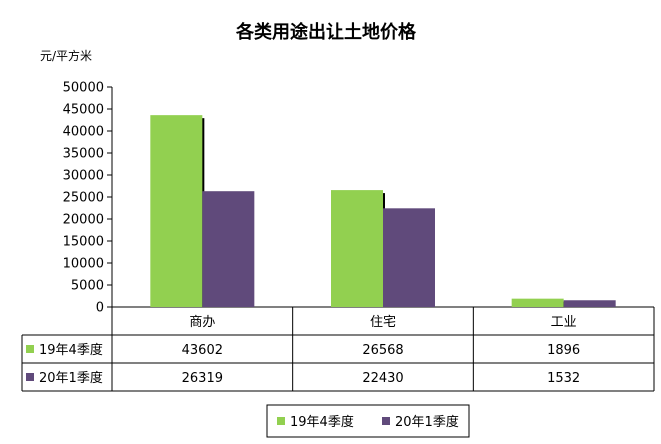 This screenshot has width=661, height=444. Describe the element at coordinates (427, 422) in the screenshot. I see `legend-label: 20年1季度` at that location.